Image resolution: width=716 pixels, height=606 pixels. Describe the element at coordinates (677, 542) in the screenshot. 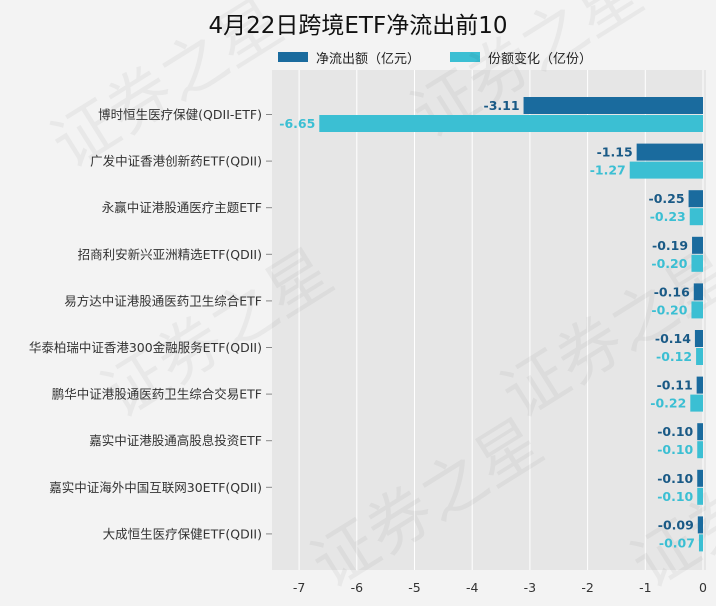

I see `data-label: -0.07` at that location.